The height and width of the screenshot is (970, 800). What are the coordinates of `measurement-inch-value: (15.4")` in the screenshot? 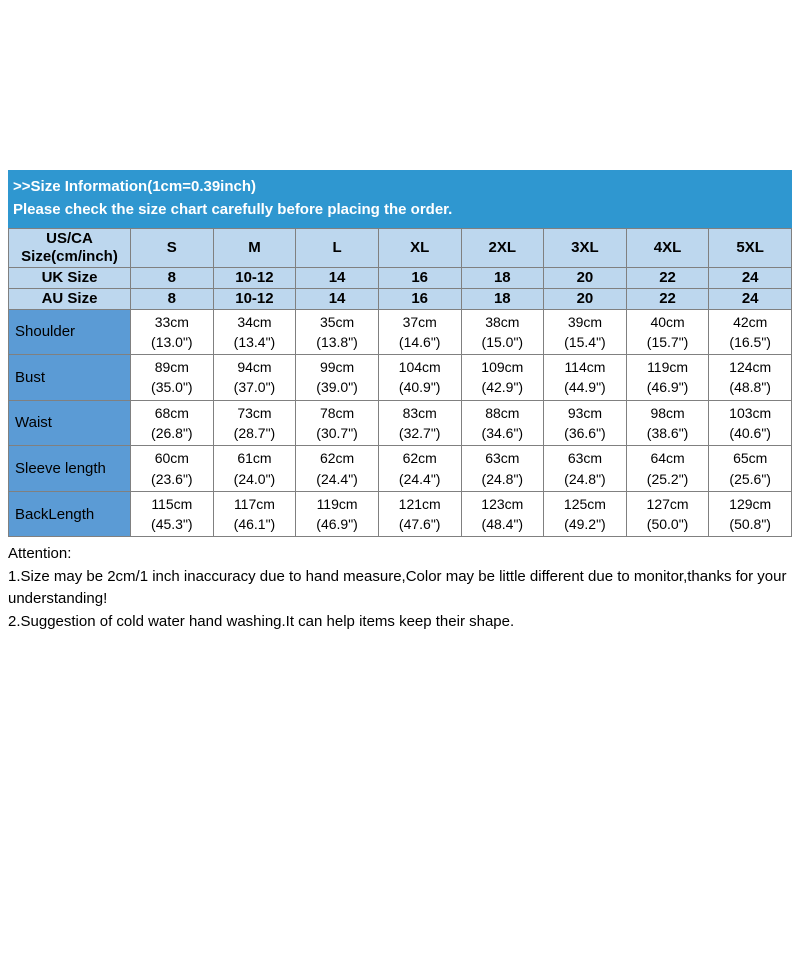 It's located at (585, 341).